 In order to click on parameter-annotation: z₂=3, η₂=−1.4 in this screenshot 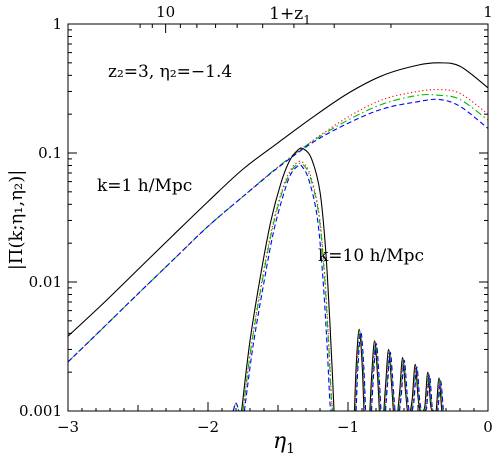, I will do `click(170, 72)`.